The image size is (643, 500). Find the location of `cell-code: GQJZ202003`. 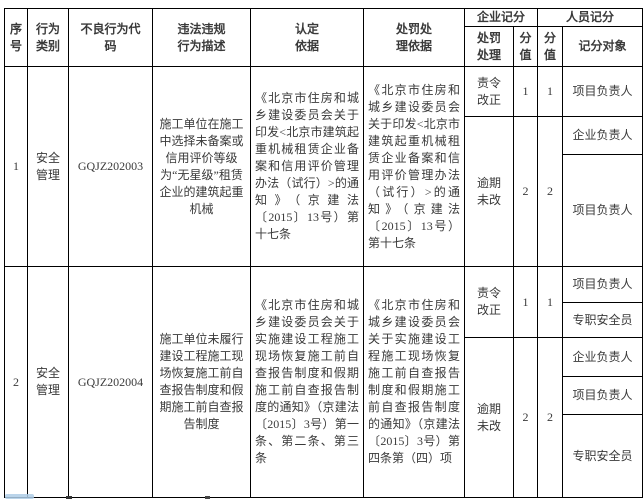

cell-code: GQJZ202003 is located at coordinates (110, 166).